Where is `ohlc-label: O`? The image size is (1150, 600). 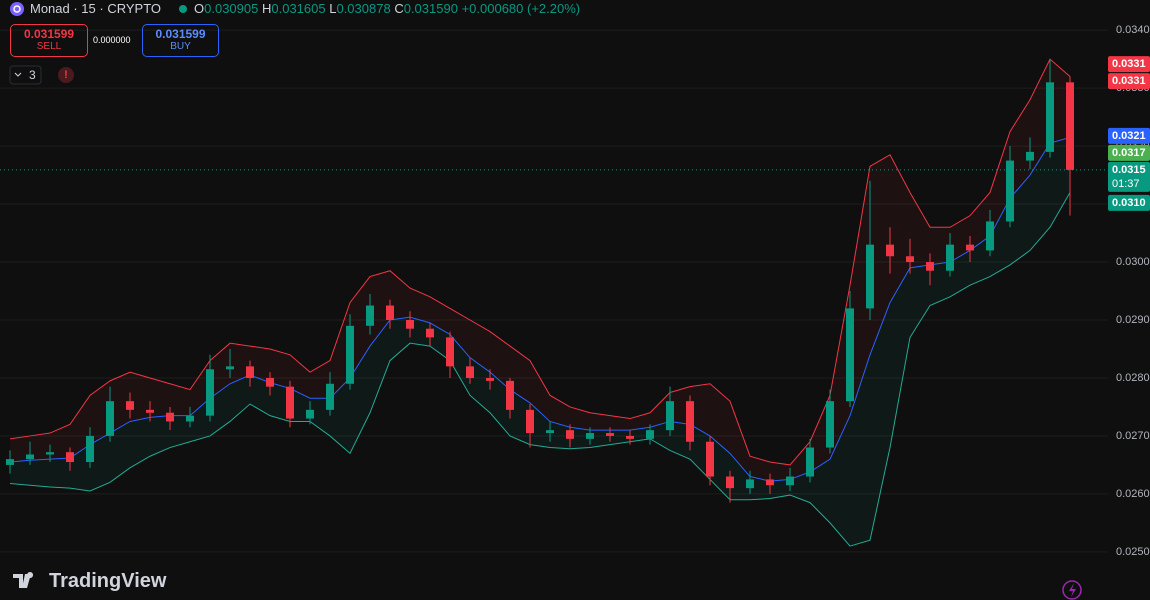
ohlc-label: O is located at coordinates (199, 8).